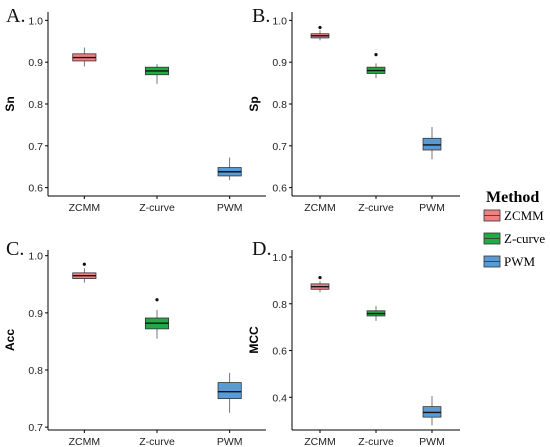  I want to click on panel-letter: A., so click(15, 16).